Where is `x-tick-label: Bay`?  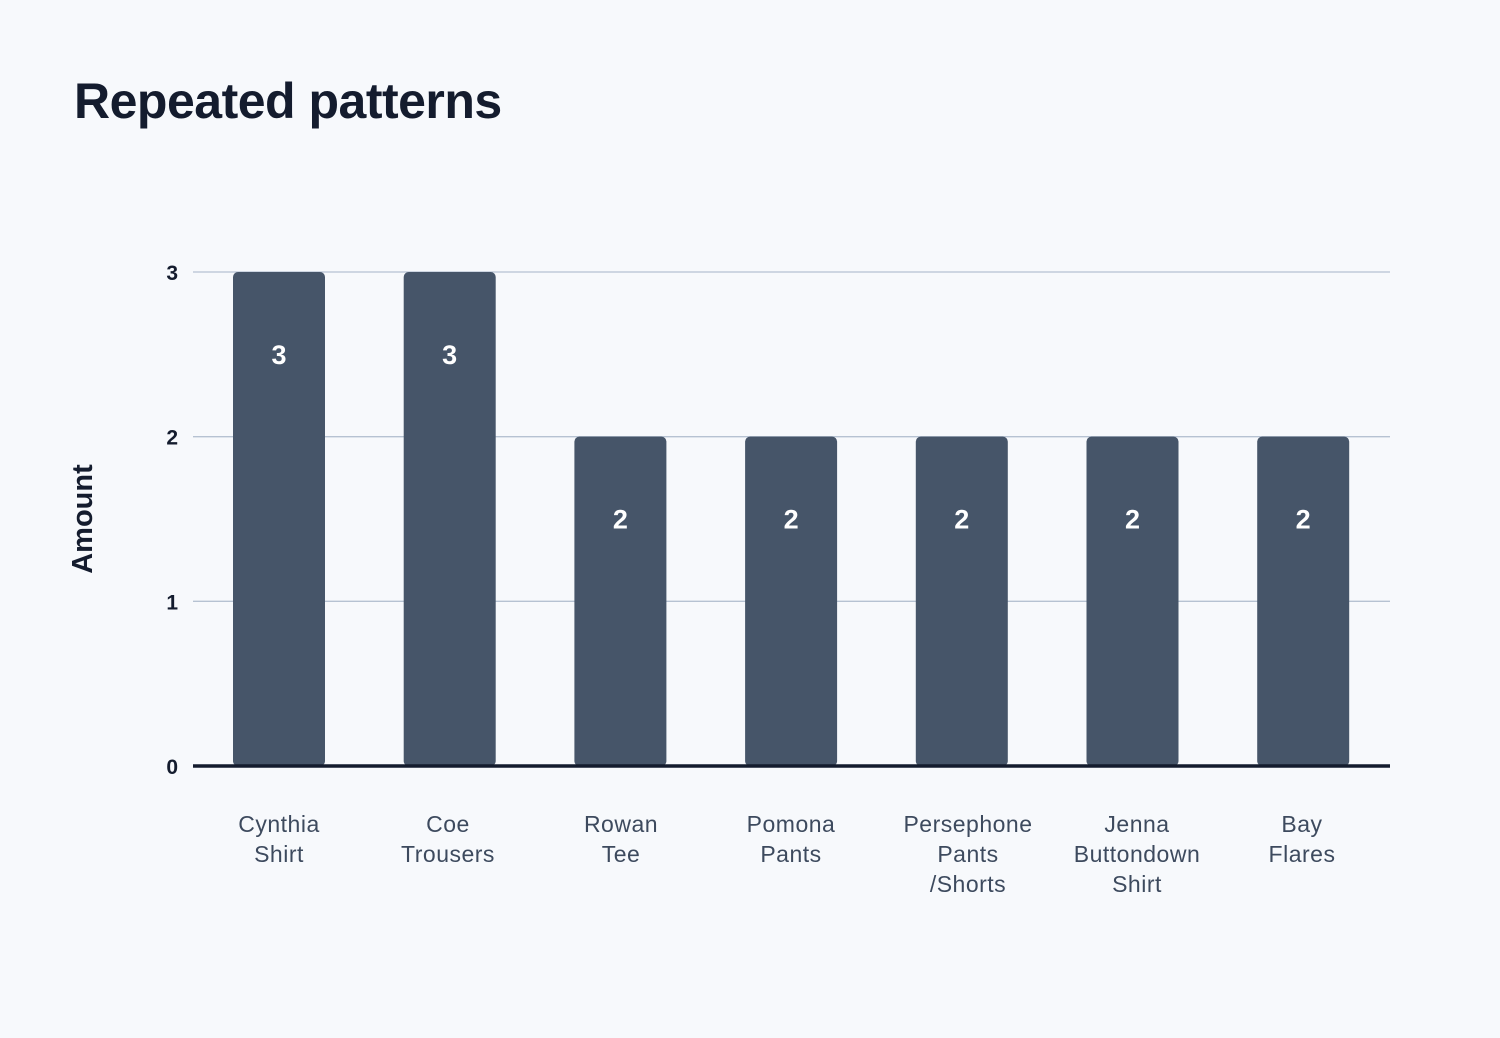
x-tick-label: Bay is located at coordinates (1301, 824).